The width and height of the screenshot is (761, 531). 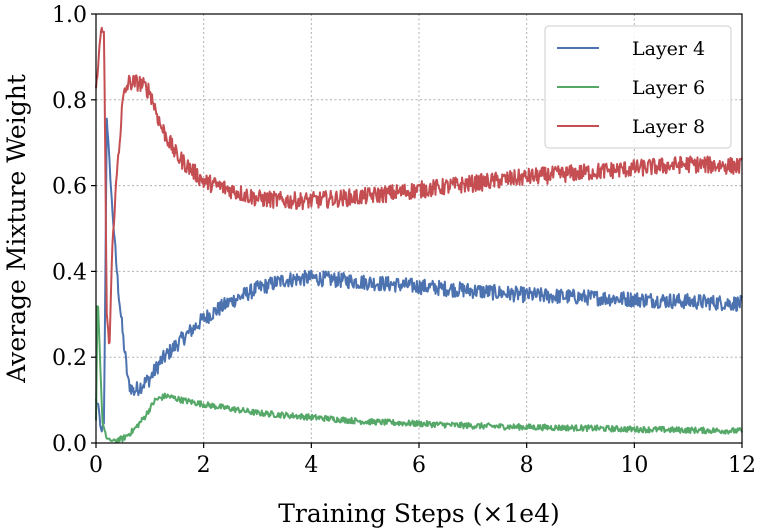 I want to click on y-tick-label: 0.4, so click(x=69, y=272).